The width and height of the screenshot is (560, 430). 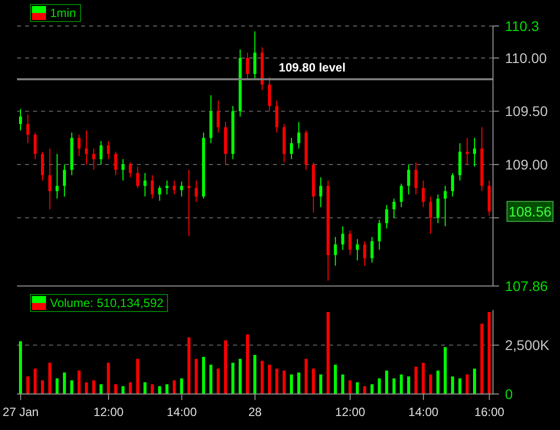 I want to click on y-tick-label: 109.00, so click(x=526, y=164).